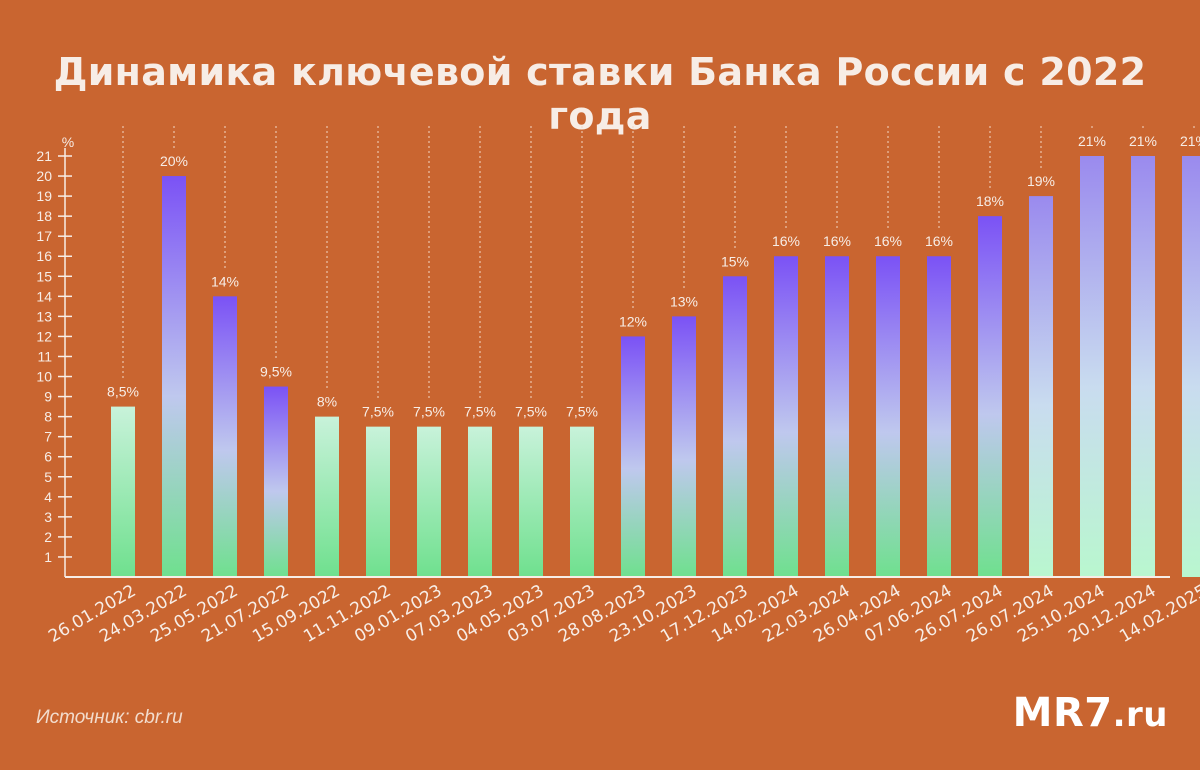  I want to click on value-label: 18%, so click(990, 201).